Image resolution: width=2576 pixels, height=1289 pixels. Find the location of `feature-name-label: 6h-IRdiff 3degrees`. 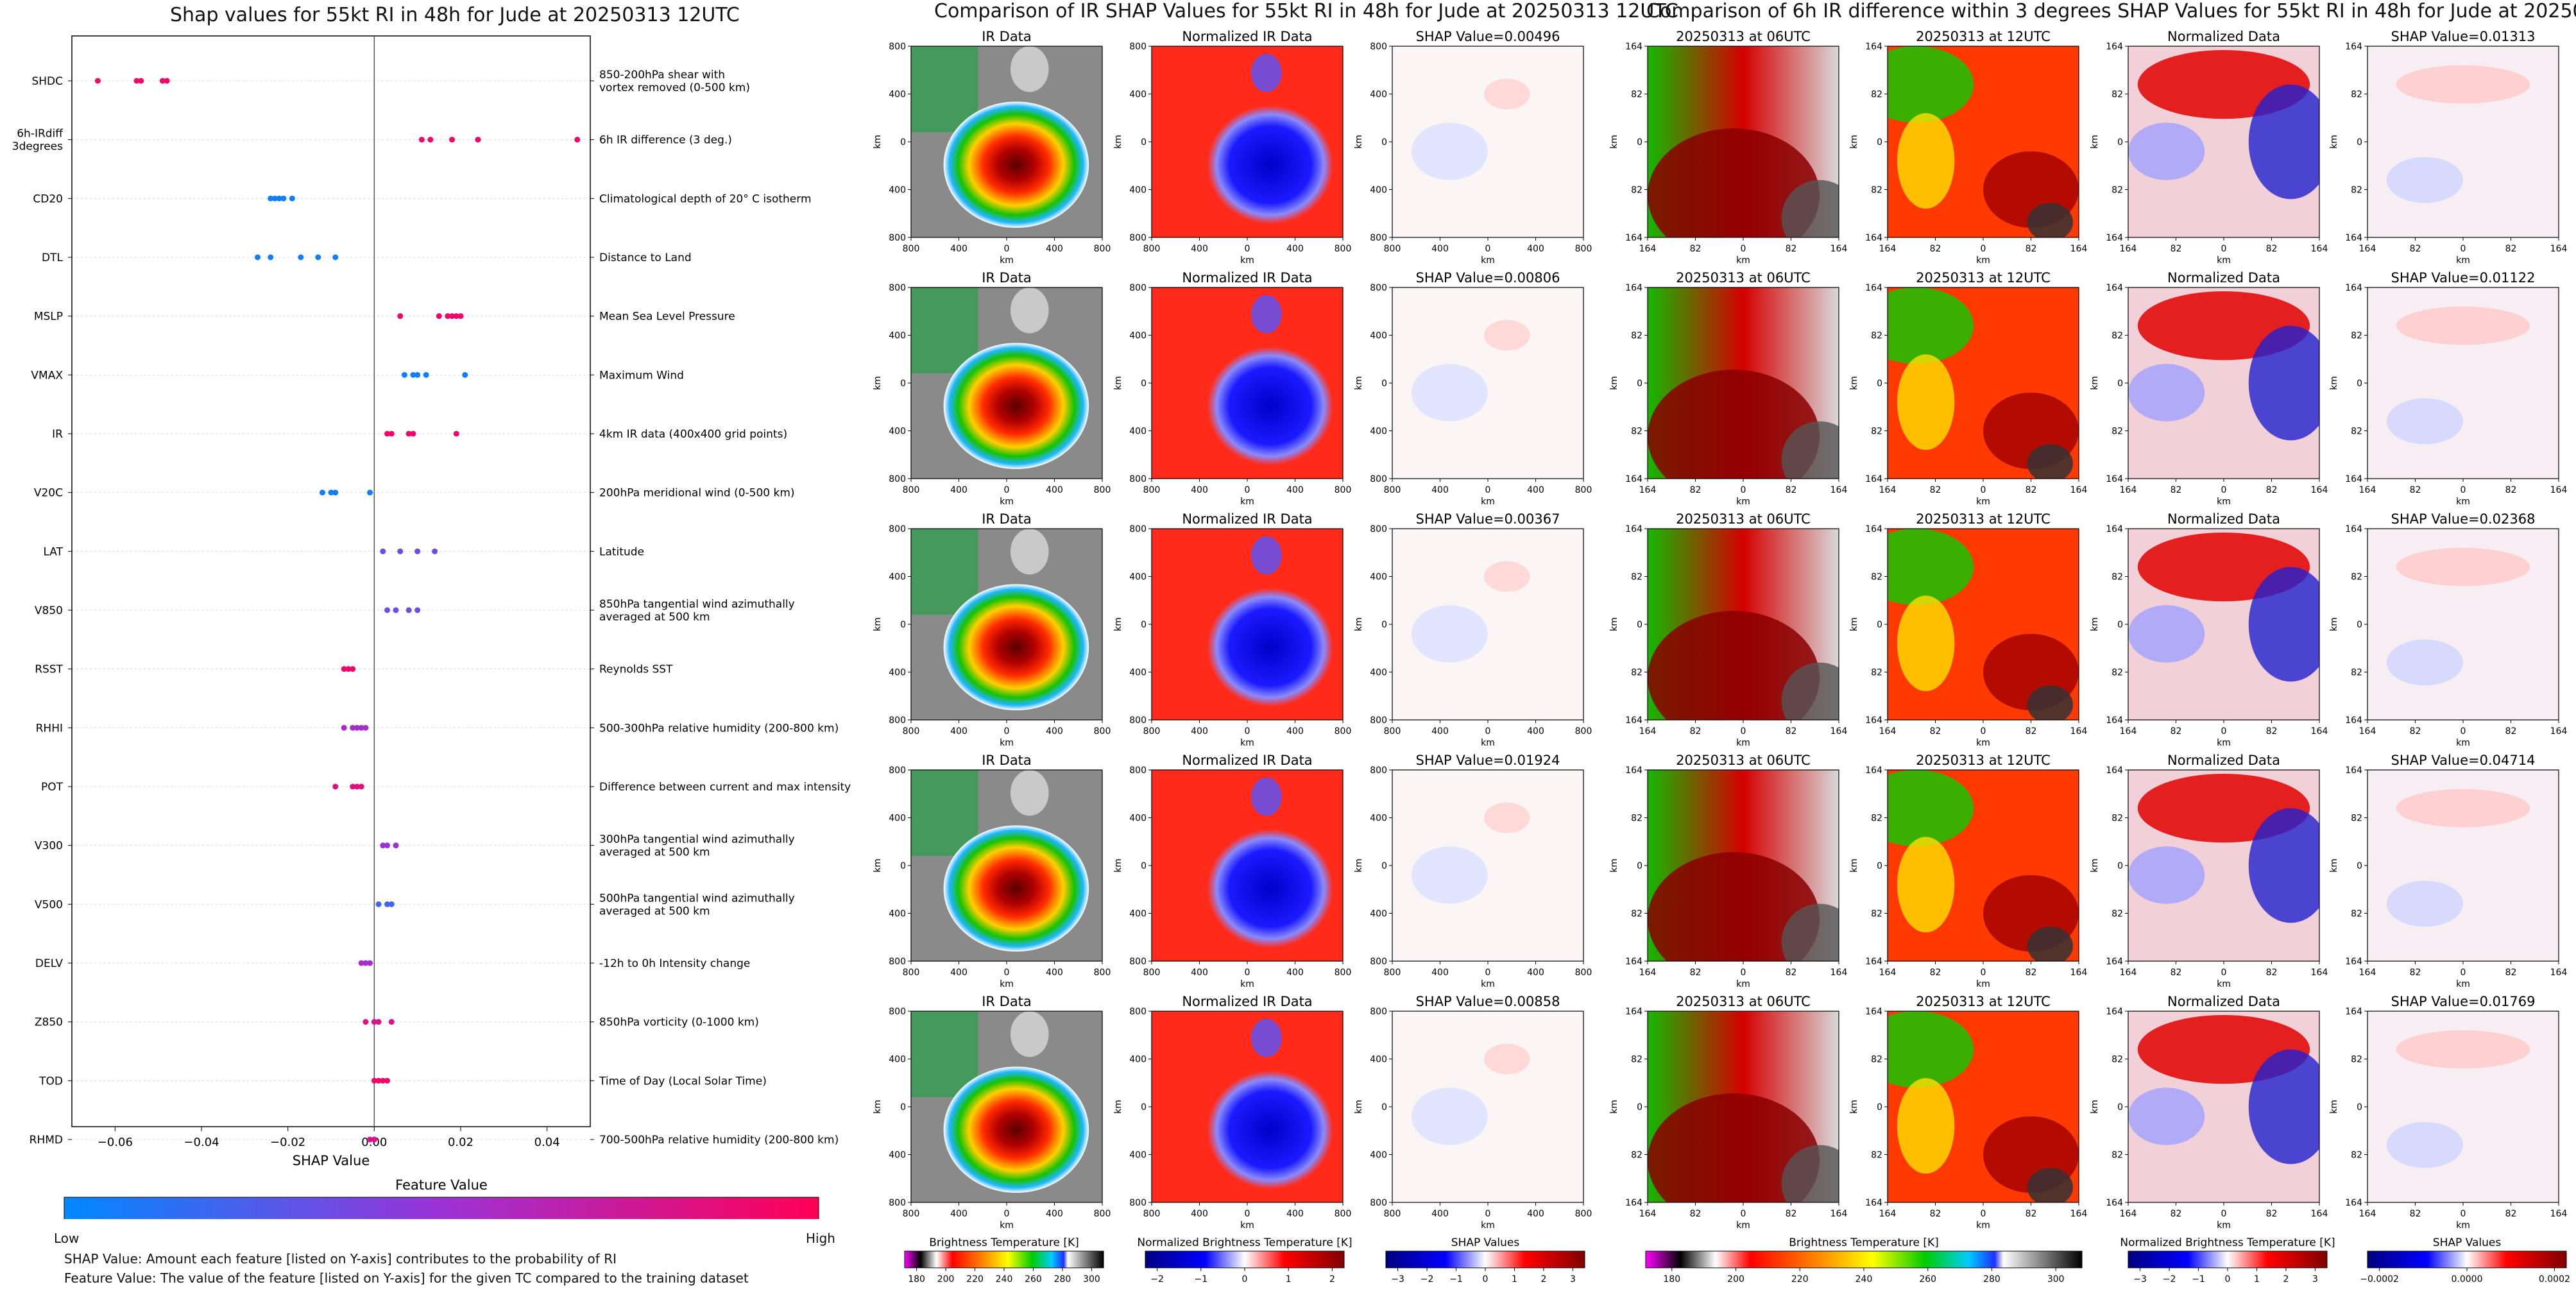

feature-name-label: 6h-IRdiff 3degrees is located at coordinates (38, 140).